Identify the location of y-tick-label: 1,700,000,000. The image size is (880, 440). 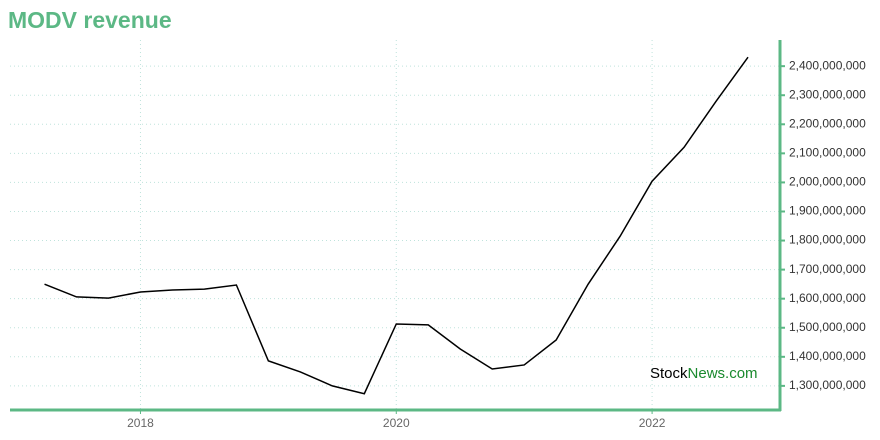
(827, 269).